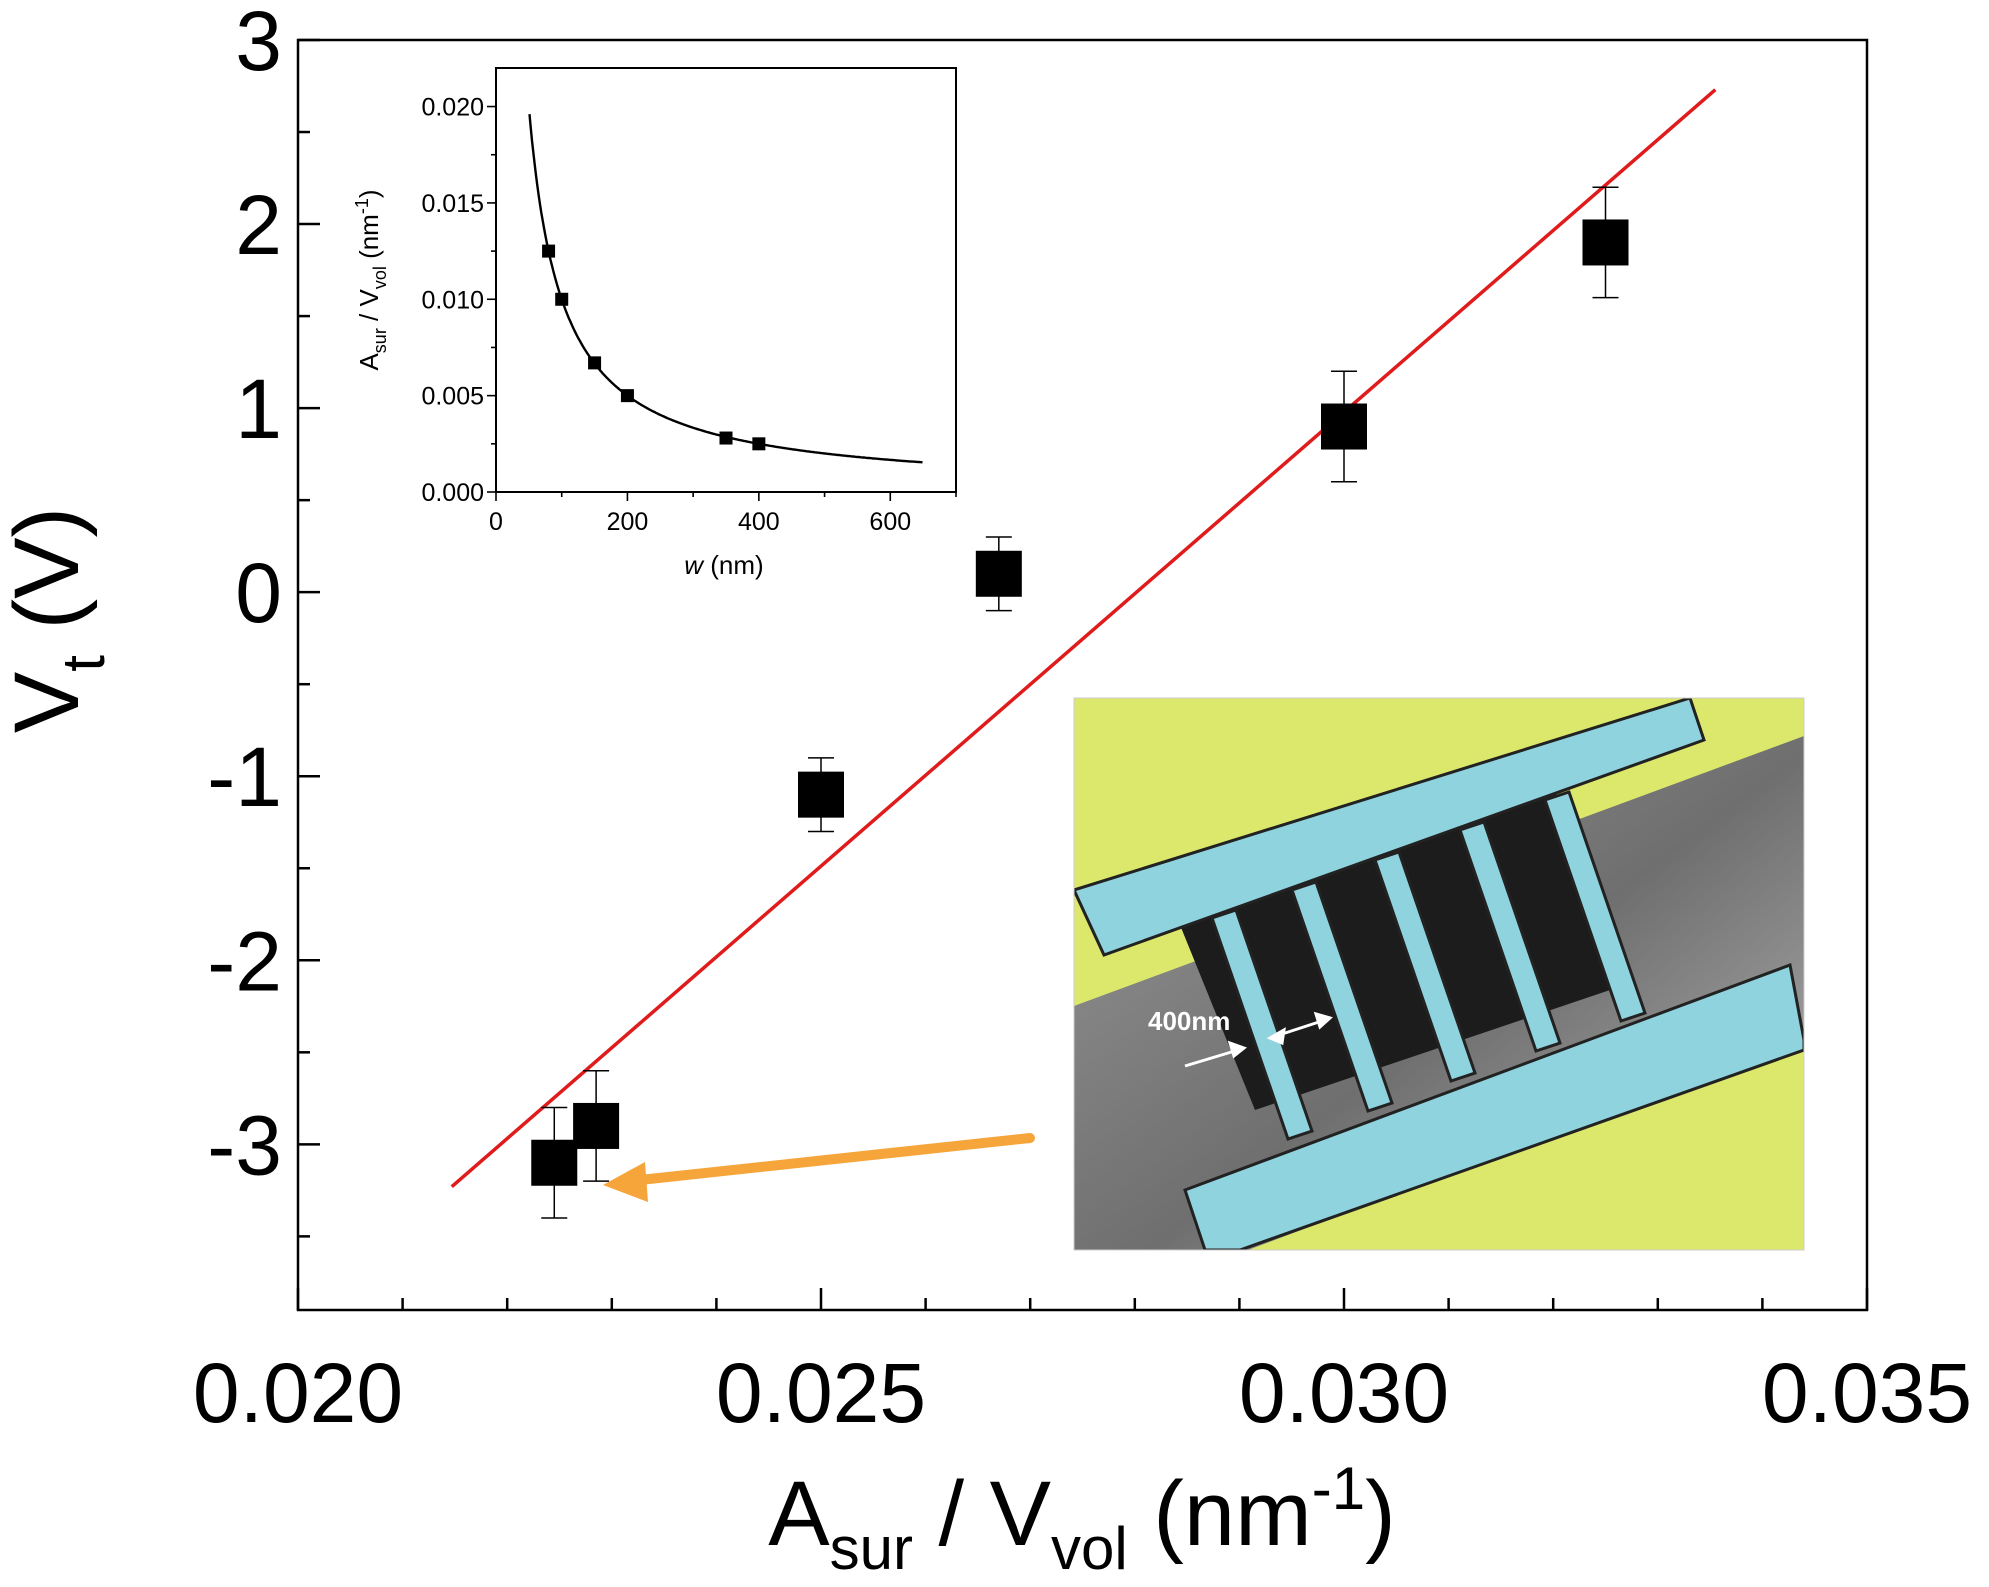 Image resolution: width=1989 pixels, height=1587 pixels. I want to click on annotation-arrow, so click(819, 1167).